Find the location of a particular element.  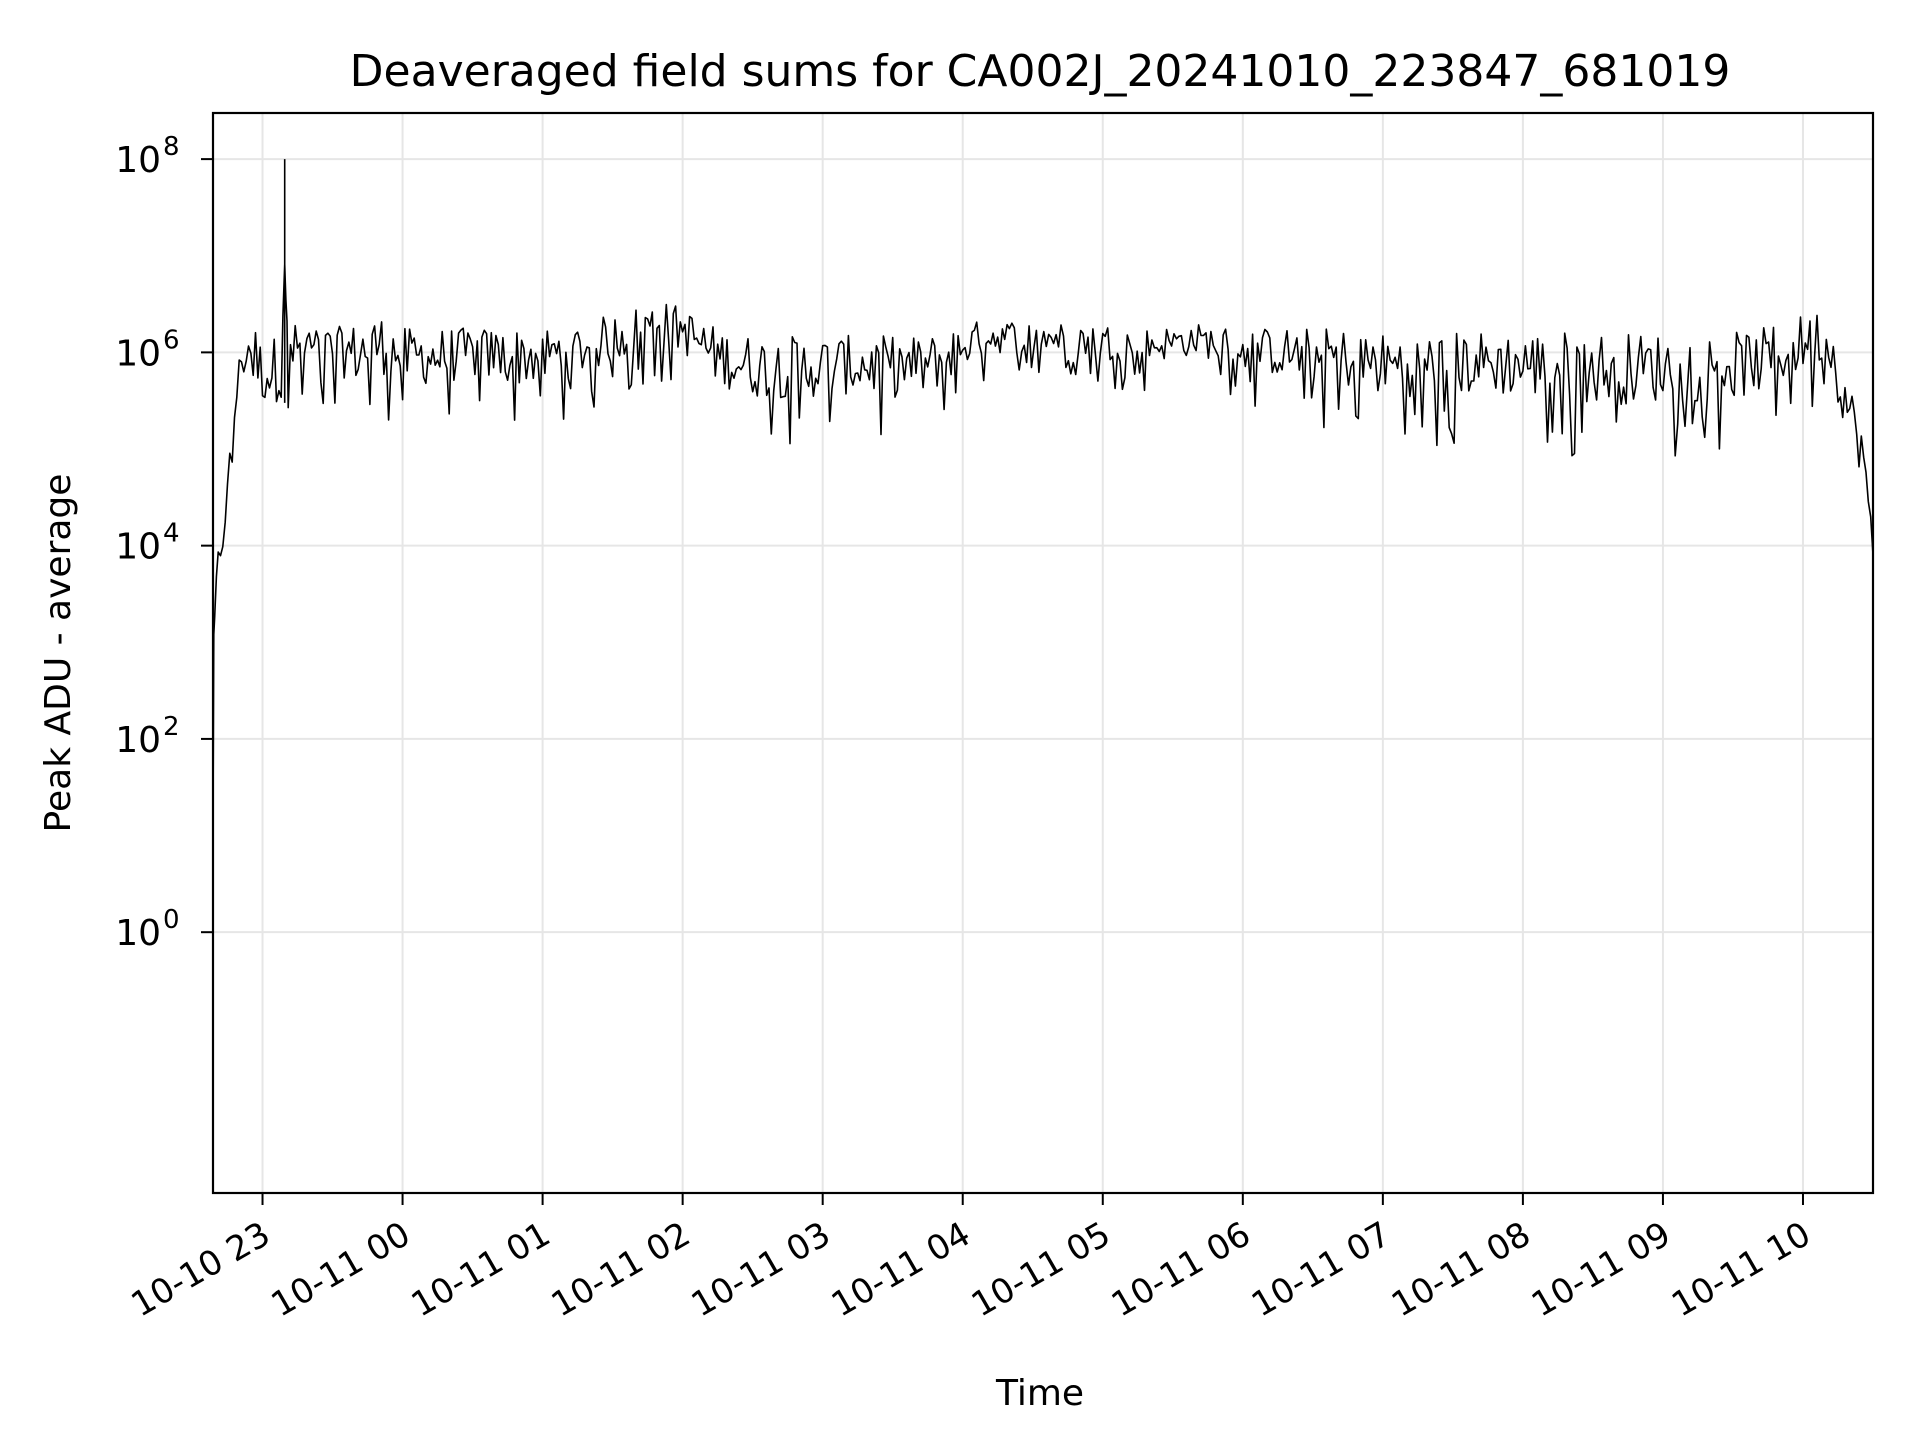

y-axis-label: Peak ADU - average is located at coordinates (58, 653).